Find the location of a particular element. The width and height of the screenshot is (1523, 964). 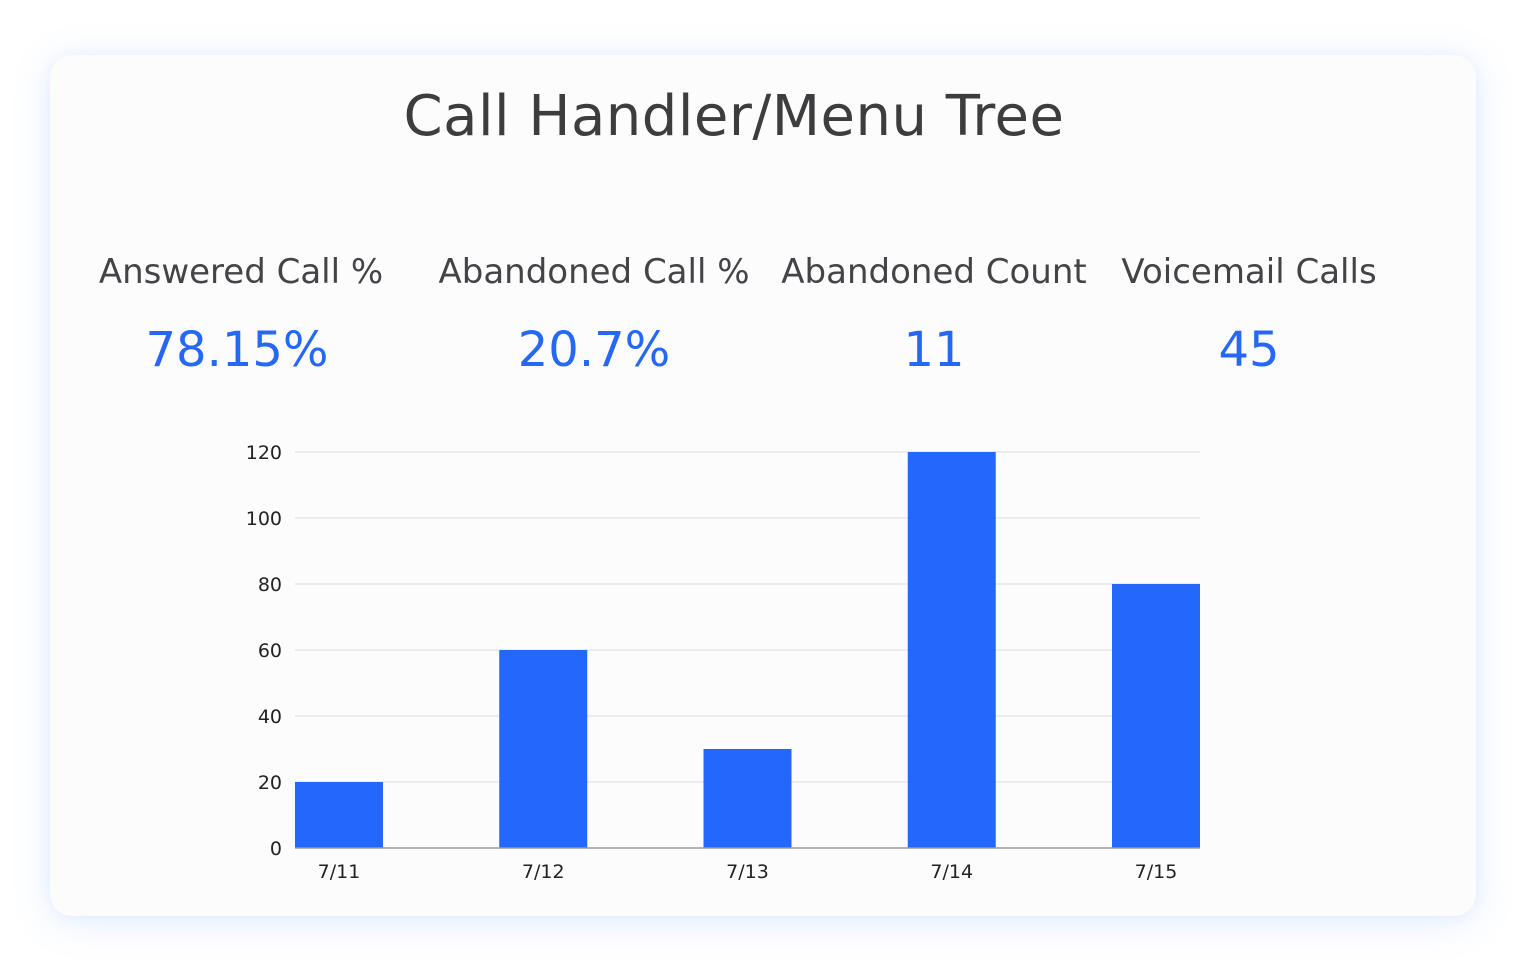

x-tick-label: 7/12 is located at coordinates (543, 872).